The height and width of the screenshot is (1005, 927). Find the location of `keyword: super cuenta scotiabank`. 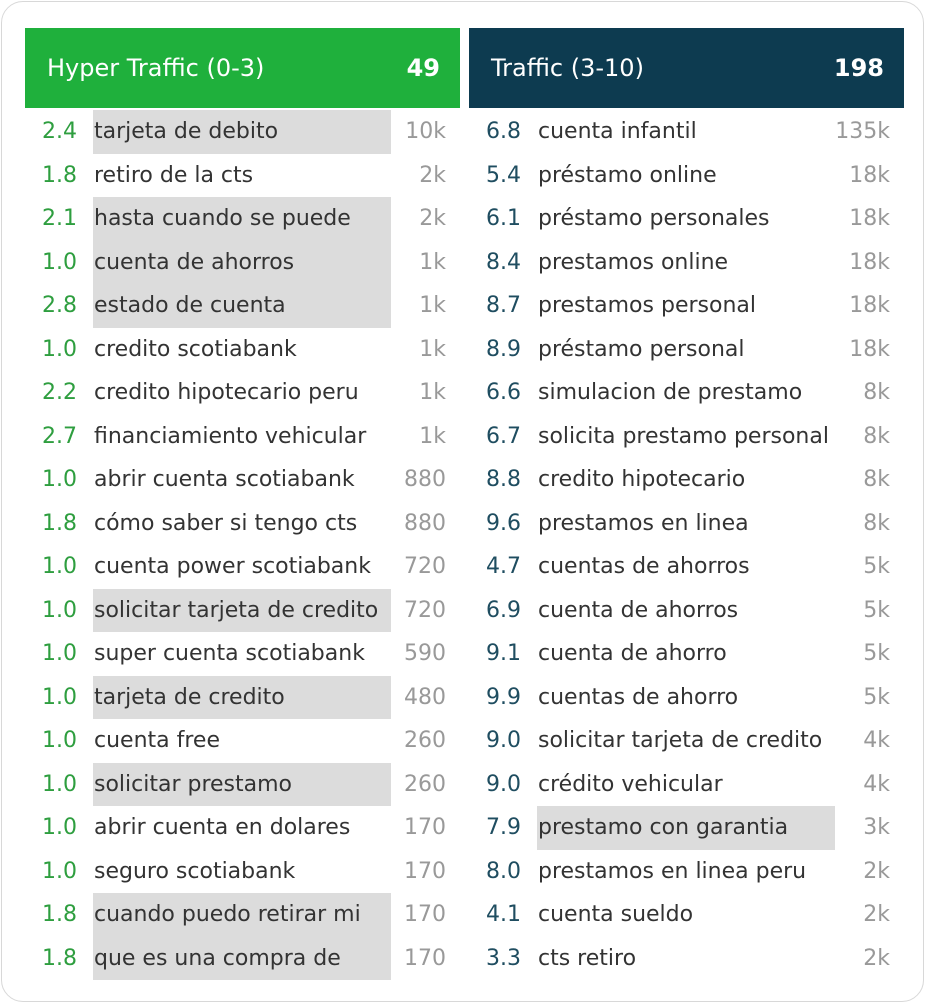

keyword: super cuenta scotiabank is located at coordinates (229, 653).